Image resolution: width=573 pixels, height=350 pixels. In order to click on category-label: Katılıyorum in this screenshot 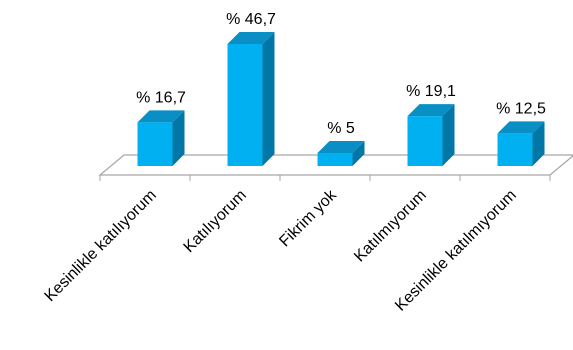, I will do `click(215, 221)`.